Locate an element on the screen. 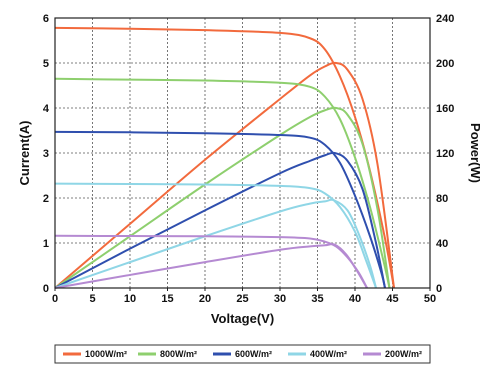  y-tick-label: 0 is located at coordinates (46, 289).